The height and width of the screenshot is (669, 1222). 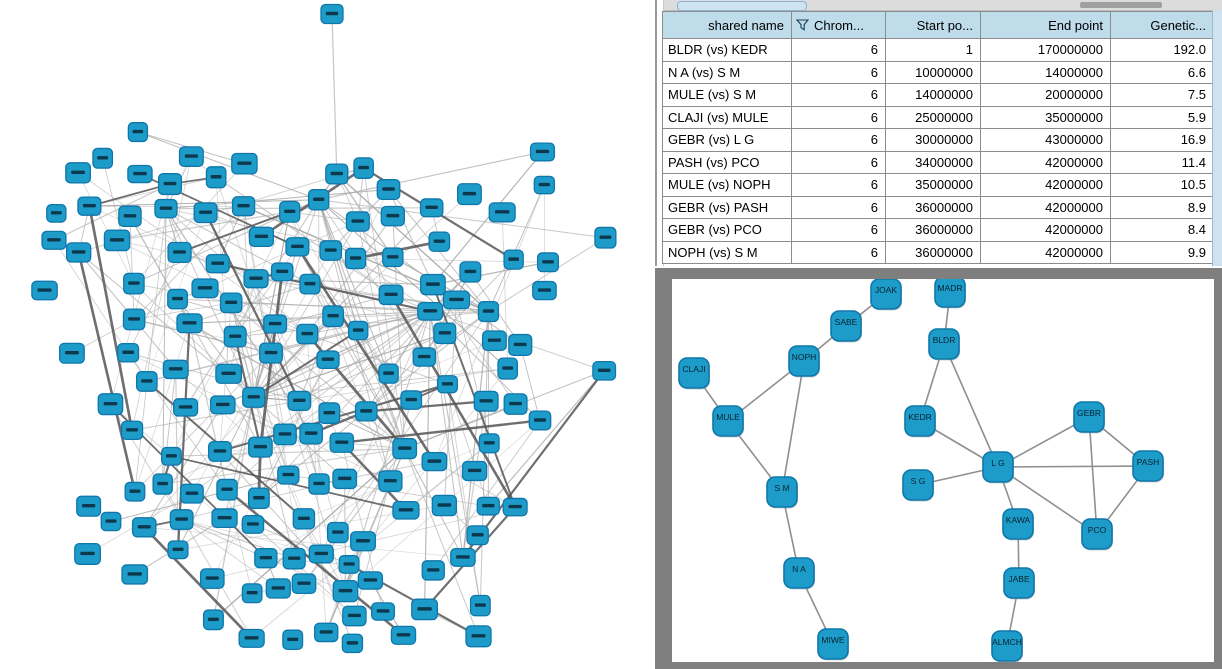 I want to click on table-cell: 36000000, so click(x=933, y=252).